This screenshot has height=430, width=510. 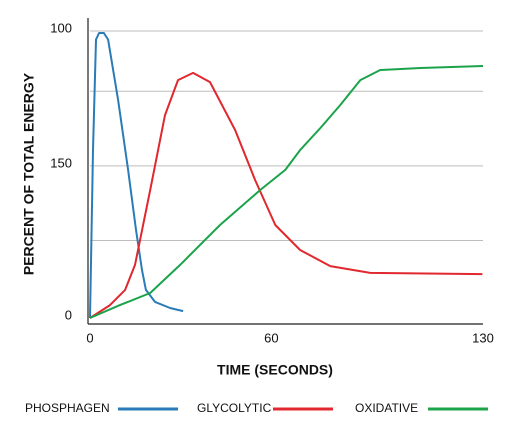 I want to click on y-axis-title: PERCENT OF TOTAL ENERGY, so click(x=29, y=173).